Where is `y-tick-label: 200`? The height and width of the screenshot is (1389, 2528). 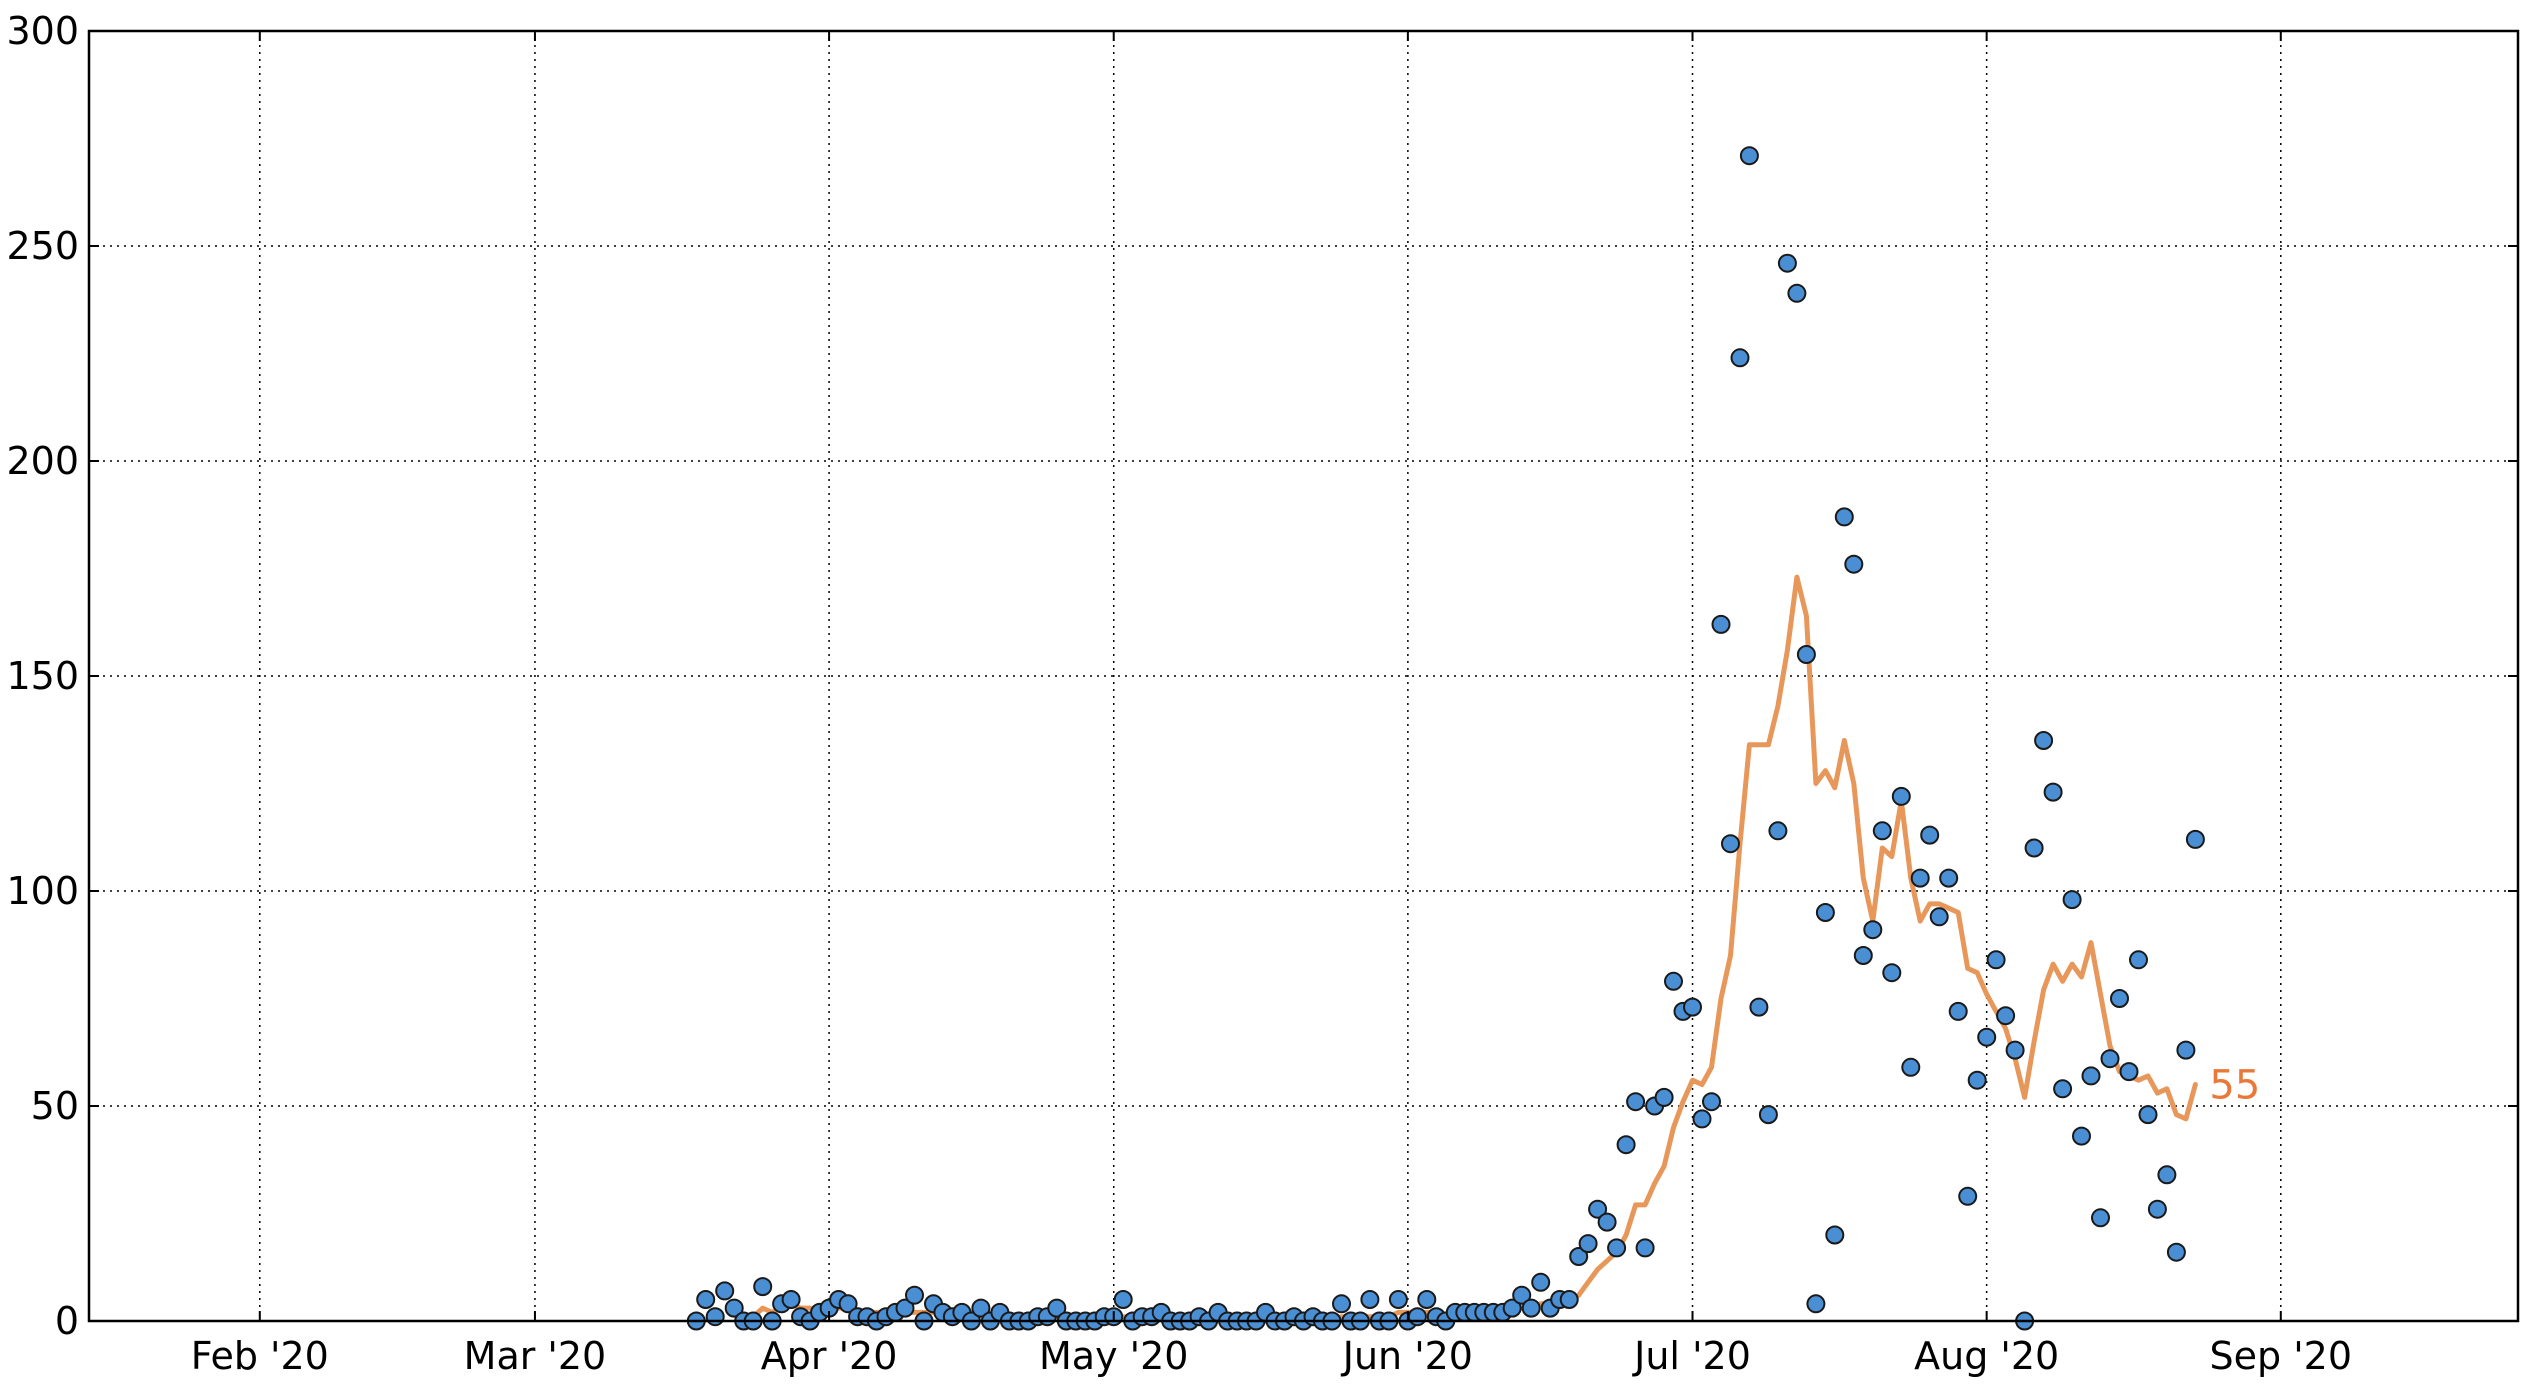 y-tick-label: 200 is located at coordinates (42, 461).